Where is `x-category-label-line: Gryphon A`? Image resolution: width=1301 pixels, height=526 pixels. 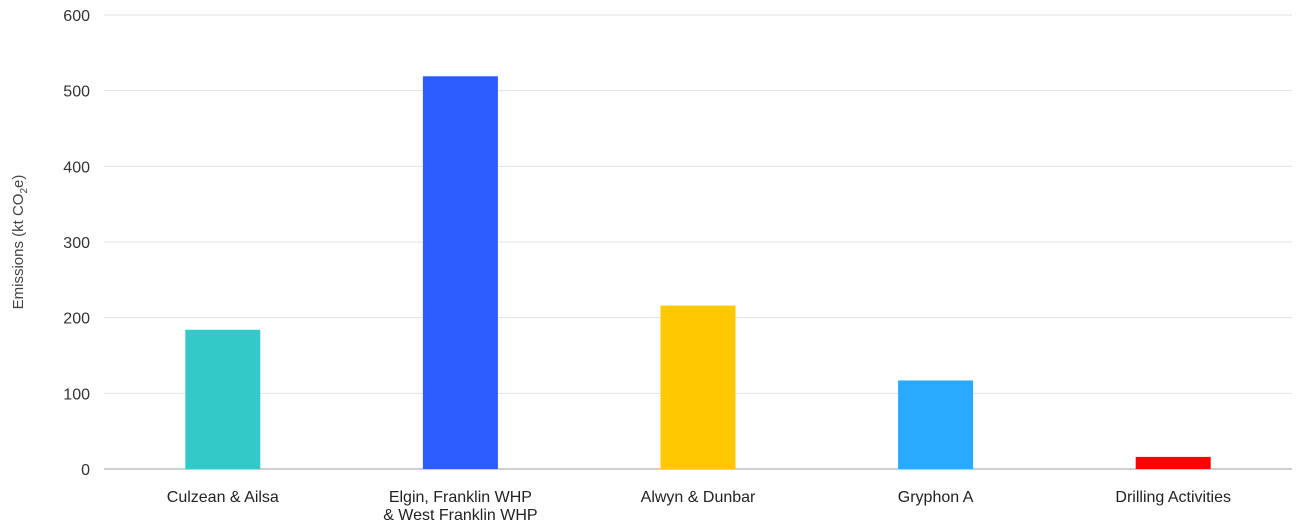
x-category-label-line: Gryphon A is located at coordinates (936, 497).